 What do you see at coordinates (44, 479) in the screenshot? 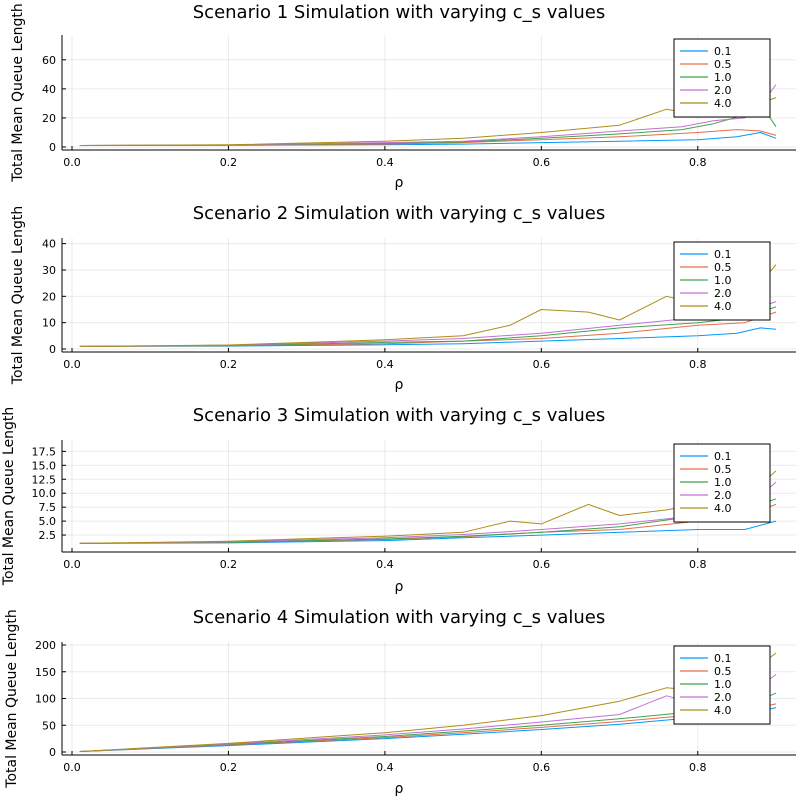
I see `y-tick-label: 12.5` at bounding box center [44, 479].